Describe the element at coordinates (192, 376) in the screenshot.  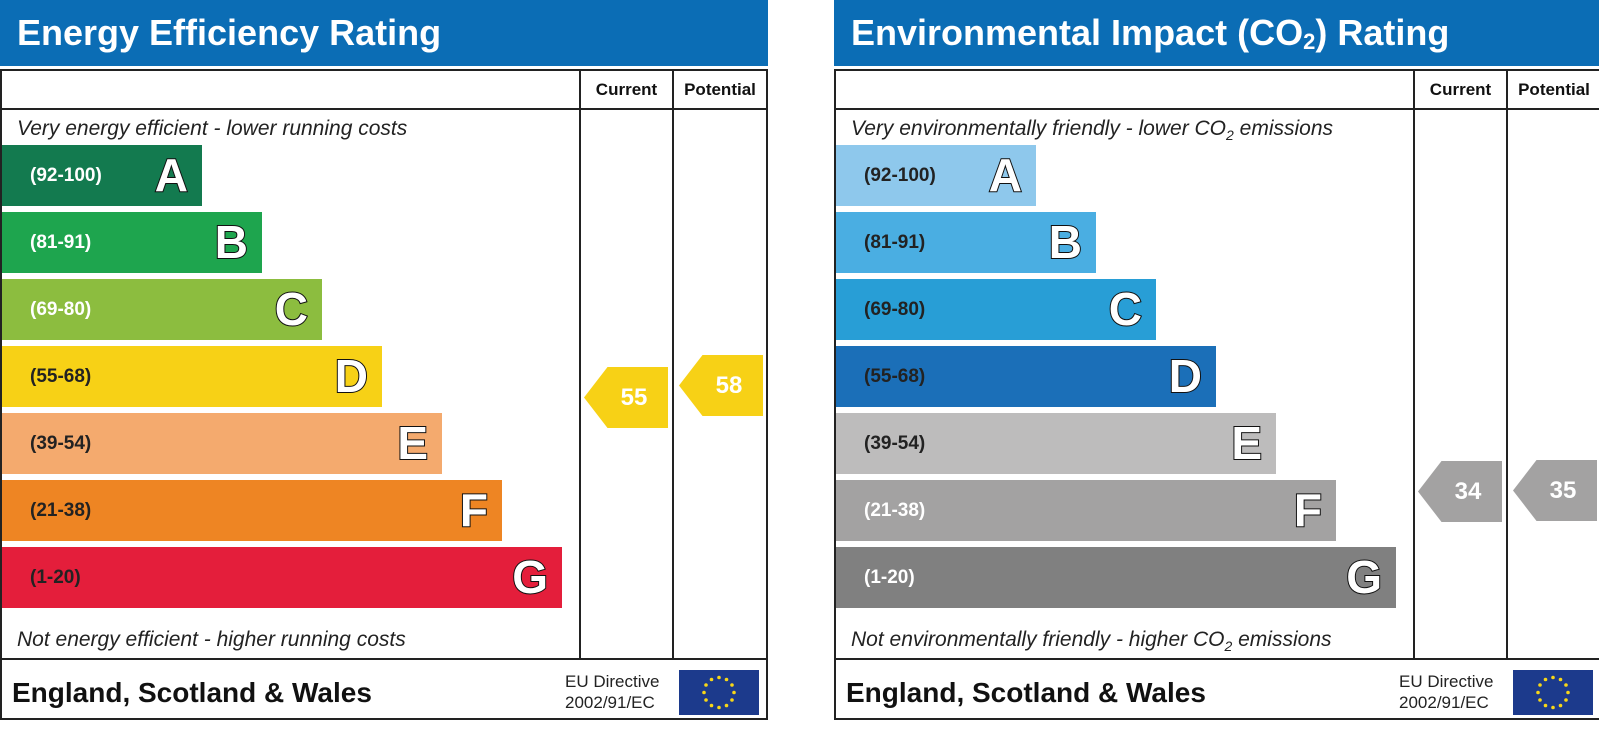
I see `energy-band-d: (55-68) D` at that location.